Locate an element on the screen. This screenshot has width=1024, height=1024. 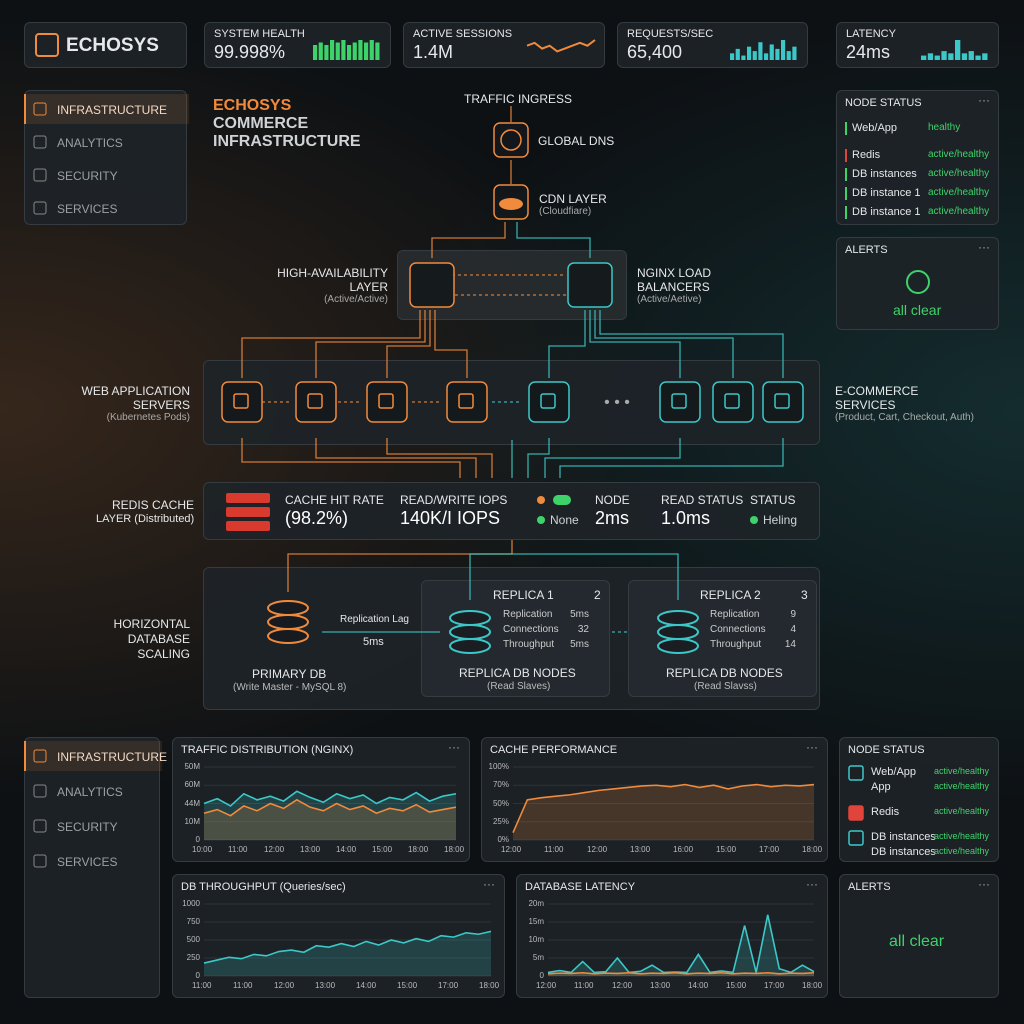
lag-value: 5ms is located at coordinates (373, 642).